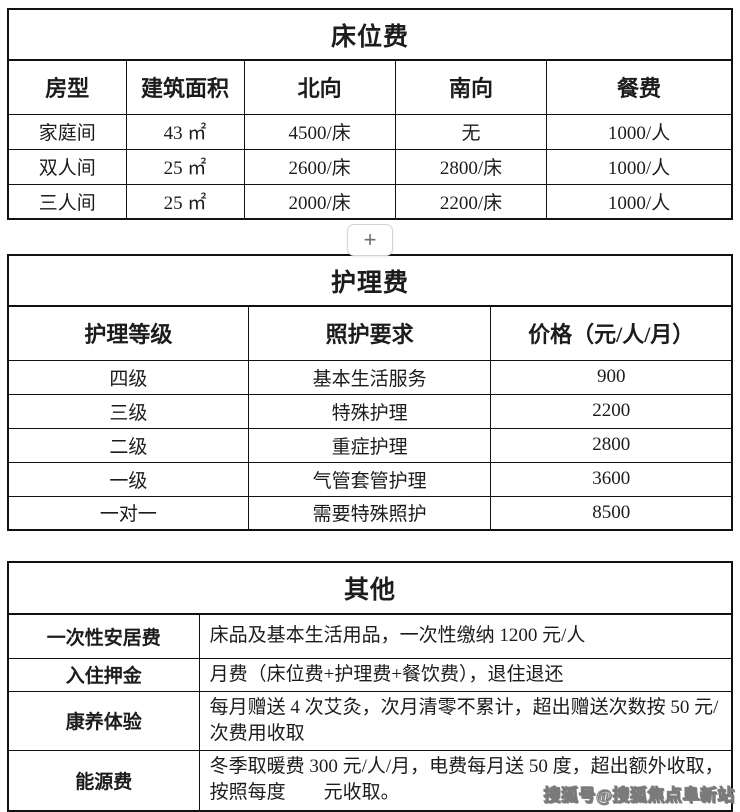  I want to click on table-row: 双人间 25 ㎡ 2600/床 2800/床 1000/人, so click(370, 166).